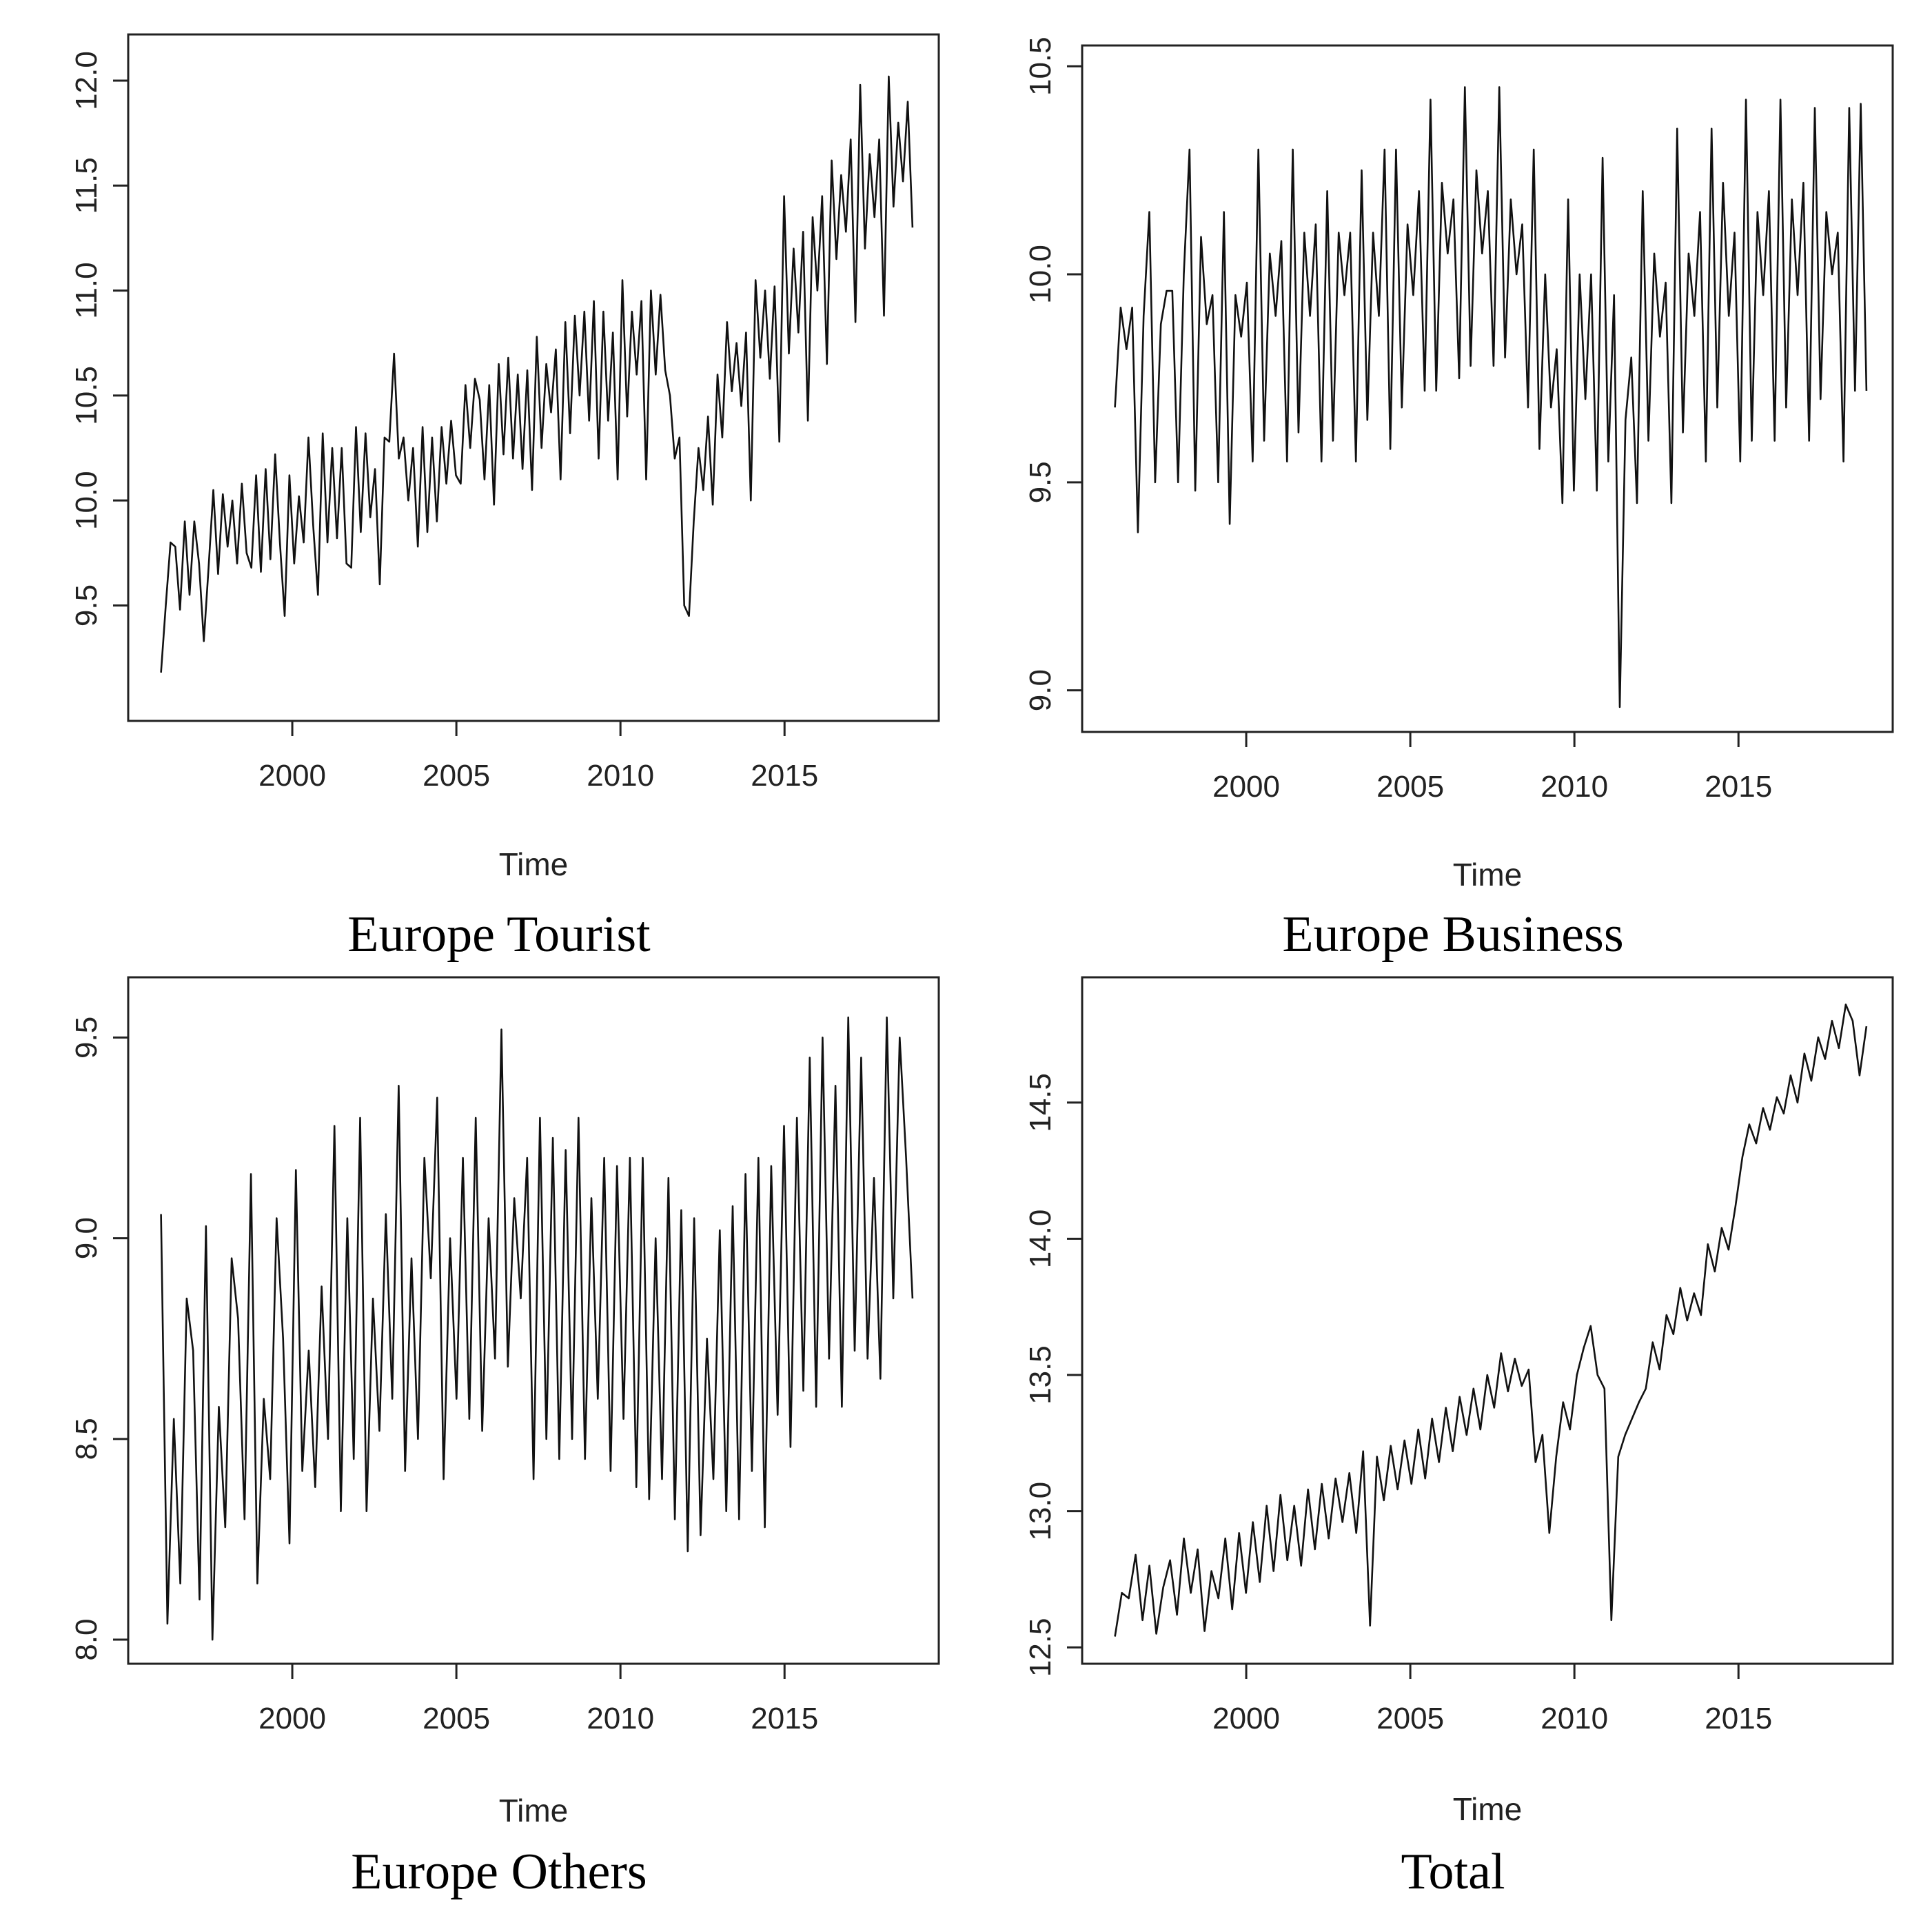 Image resolution: width=1932 pixels, height=1916 pixels. I want to click on y-tick-label: 11.5, so click(86, 185).